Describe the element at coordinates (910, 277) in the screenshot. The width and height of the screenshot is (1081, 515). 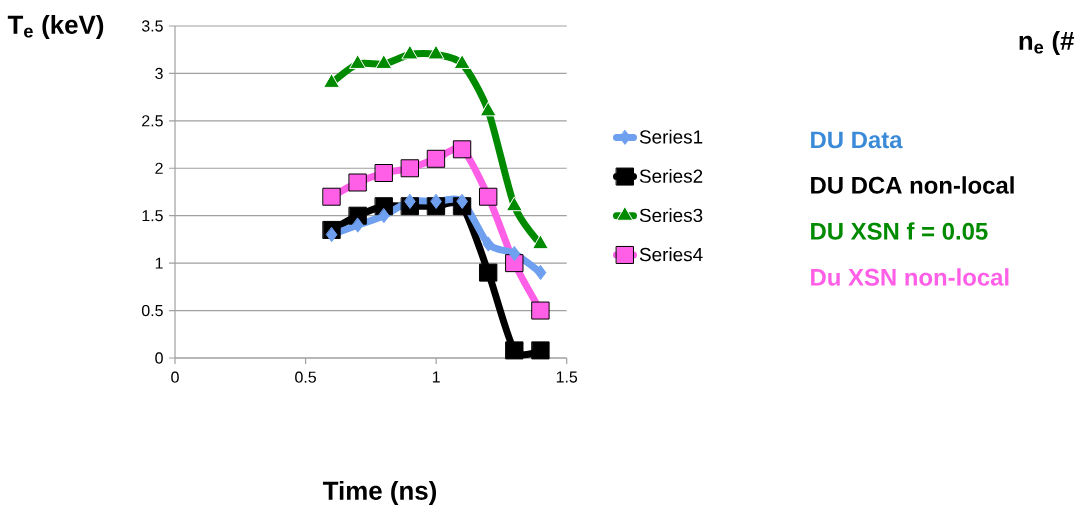
I see `text: Du XSN non-local` at that location.